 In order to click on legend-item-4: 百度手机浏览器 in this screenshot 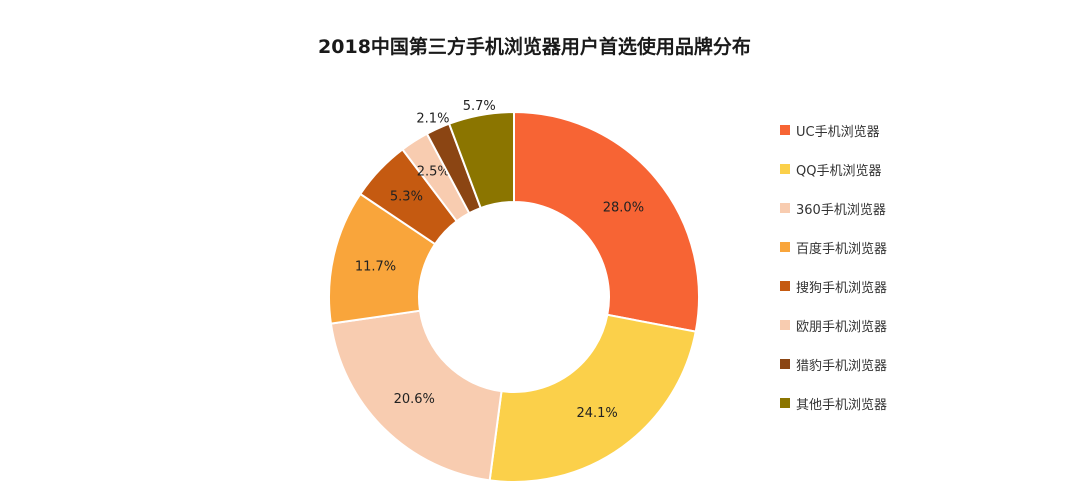, I will do `click(833, 247)`.